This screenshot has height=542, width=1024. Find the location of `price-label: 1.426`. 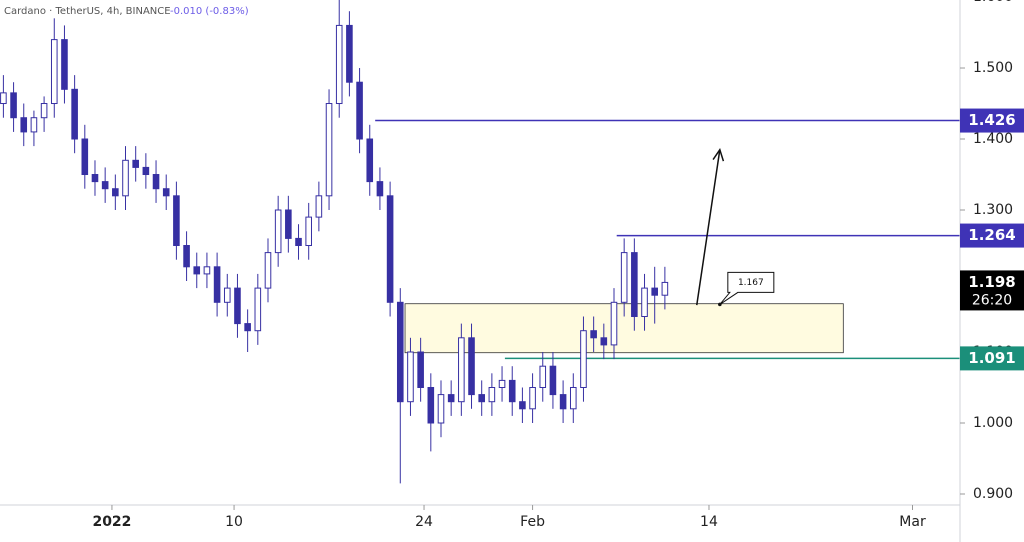

price-label: 1.426 is located at coordinates (991, 120).